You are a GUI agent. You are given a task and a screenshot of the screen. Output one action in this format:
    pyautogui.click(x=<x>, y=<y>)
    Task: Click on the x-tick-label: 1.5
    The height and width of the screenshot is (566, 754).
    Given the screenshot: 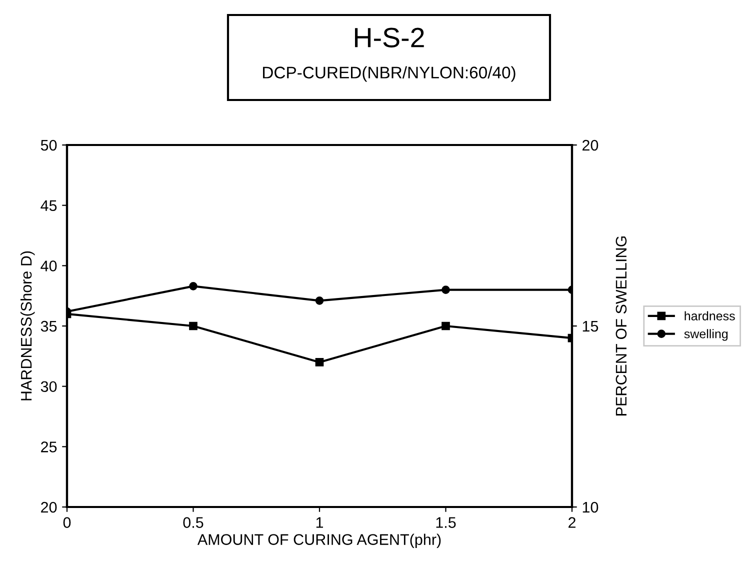 What is the action you would take?
    pyautogui.click(x=446, y=522)
    